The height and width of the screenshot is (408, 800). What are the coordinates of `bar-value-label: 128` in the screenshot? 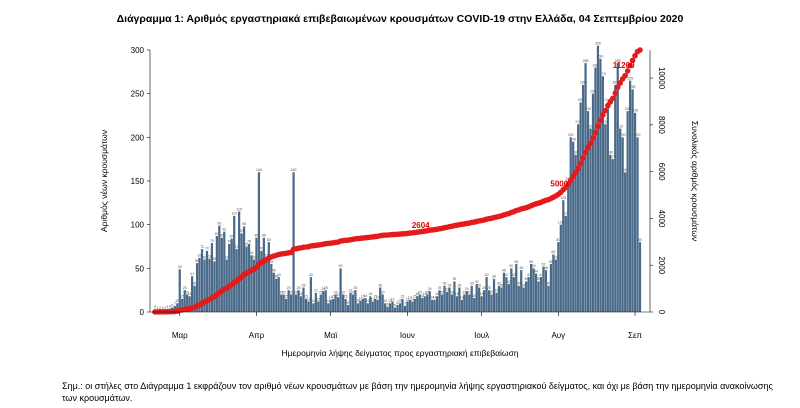 It's located at (563, 198).